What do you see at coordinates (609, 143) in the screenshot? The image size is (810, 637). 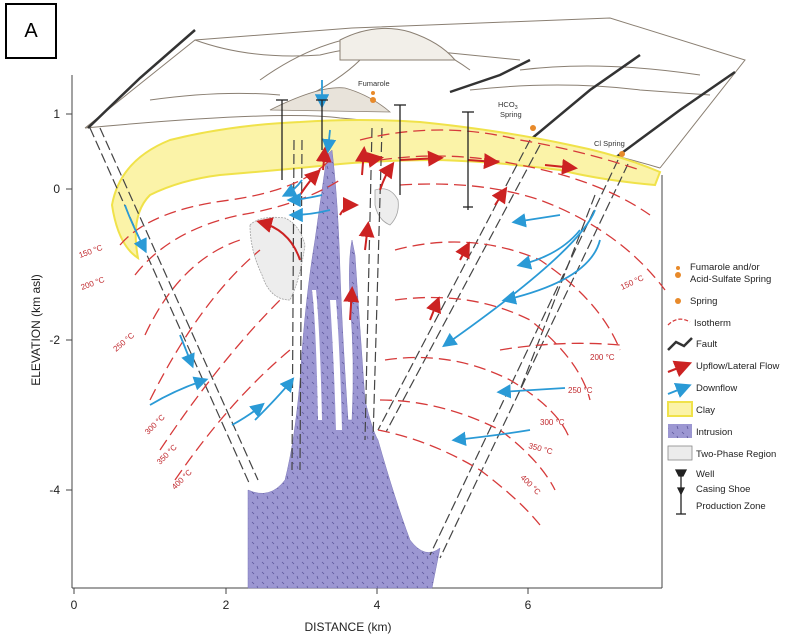 I see `cl-spring-label: Cl Spring` at bounding box center [609, 143].